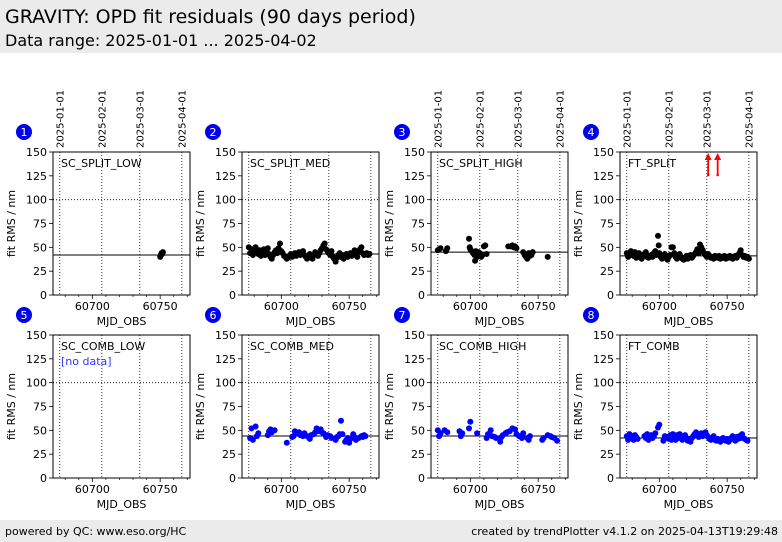 The height and width of the screenshot is (542, 782). What do you see at coordinates (292, 346) in the screenshot?
I see `panel-title: SC_COMB_MED` at bounding box center [292, 346].